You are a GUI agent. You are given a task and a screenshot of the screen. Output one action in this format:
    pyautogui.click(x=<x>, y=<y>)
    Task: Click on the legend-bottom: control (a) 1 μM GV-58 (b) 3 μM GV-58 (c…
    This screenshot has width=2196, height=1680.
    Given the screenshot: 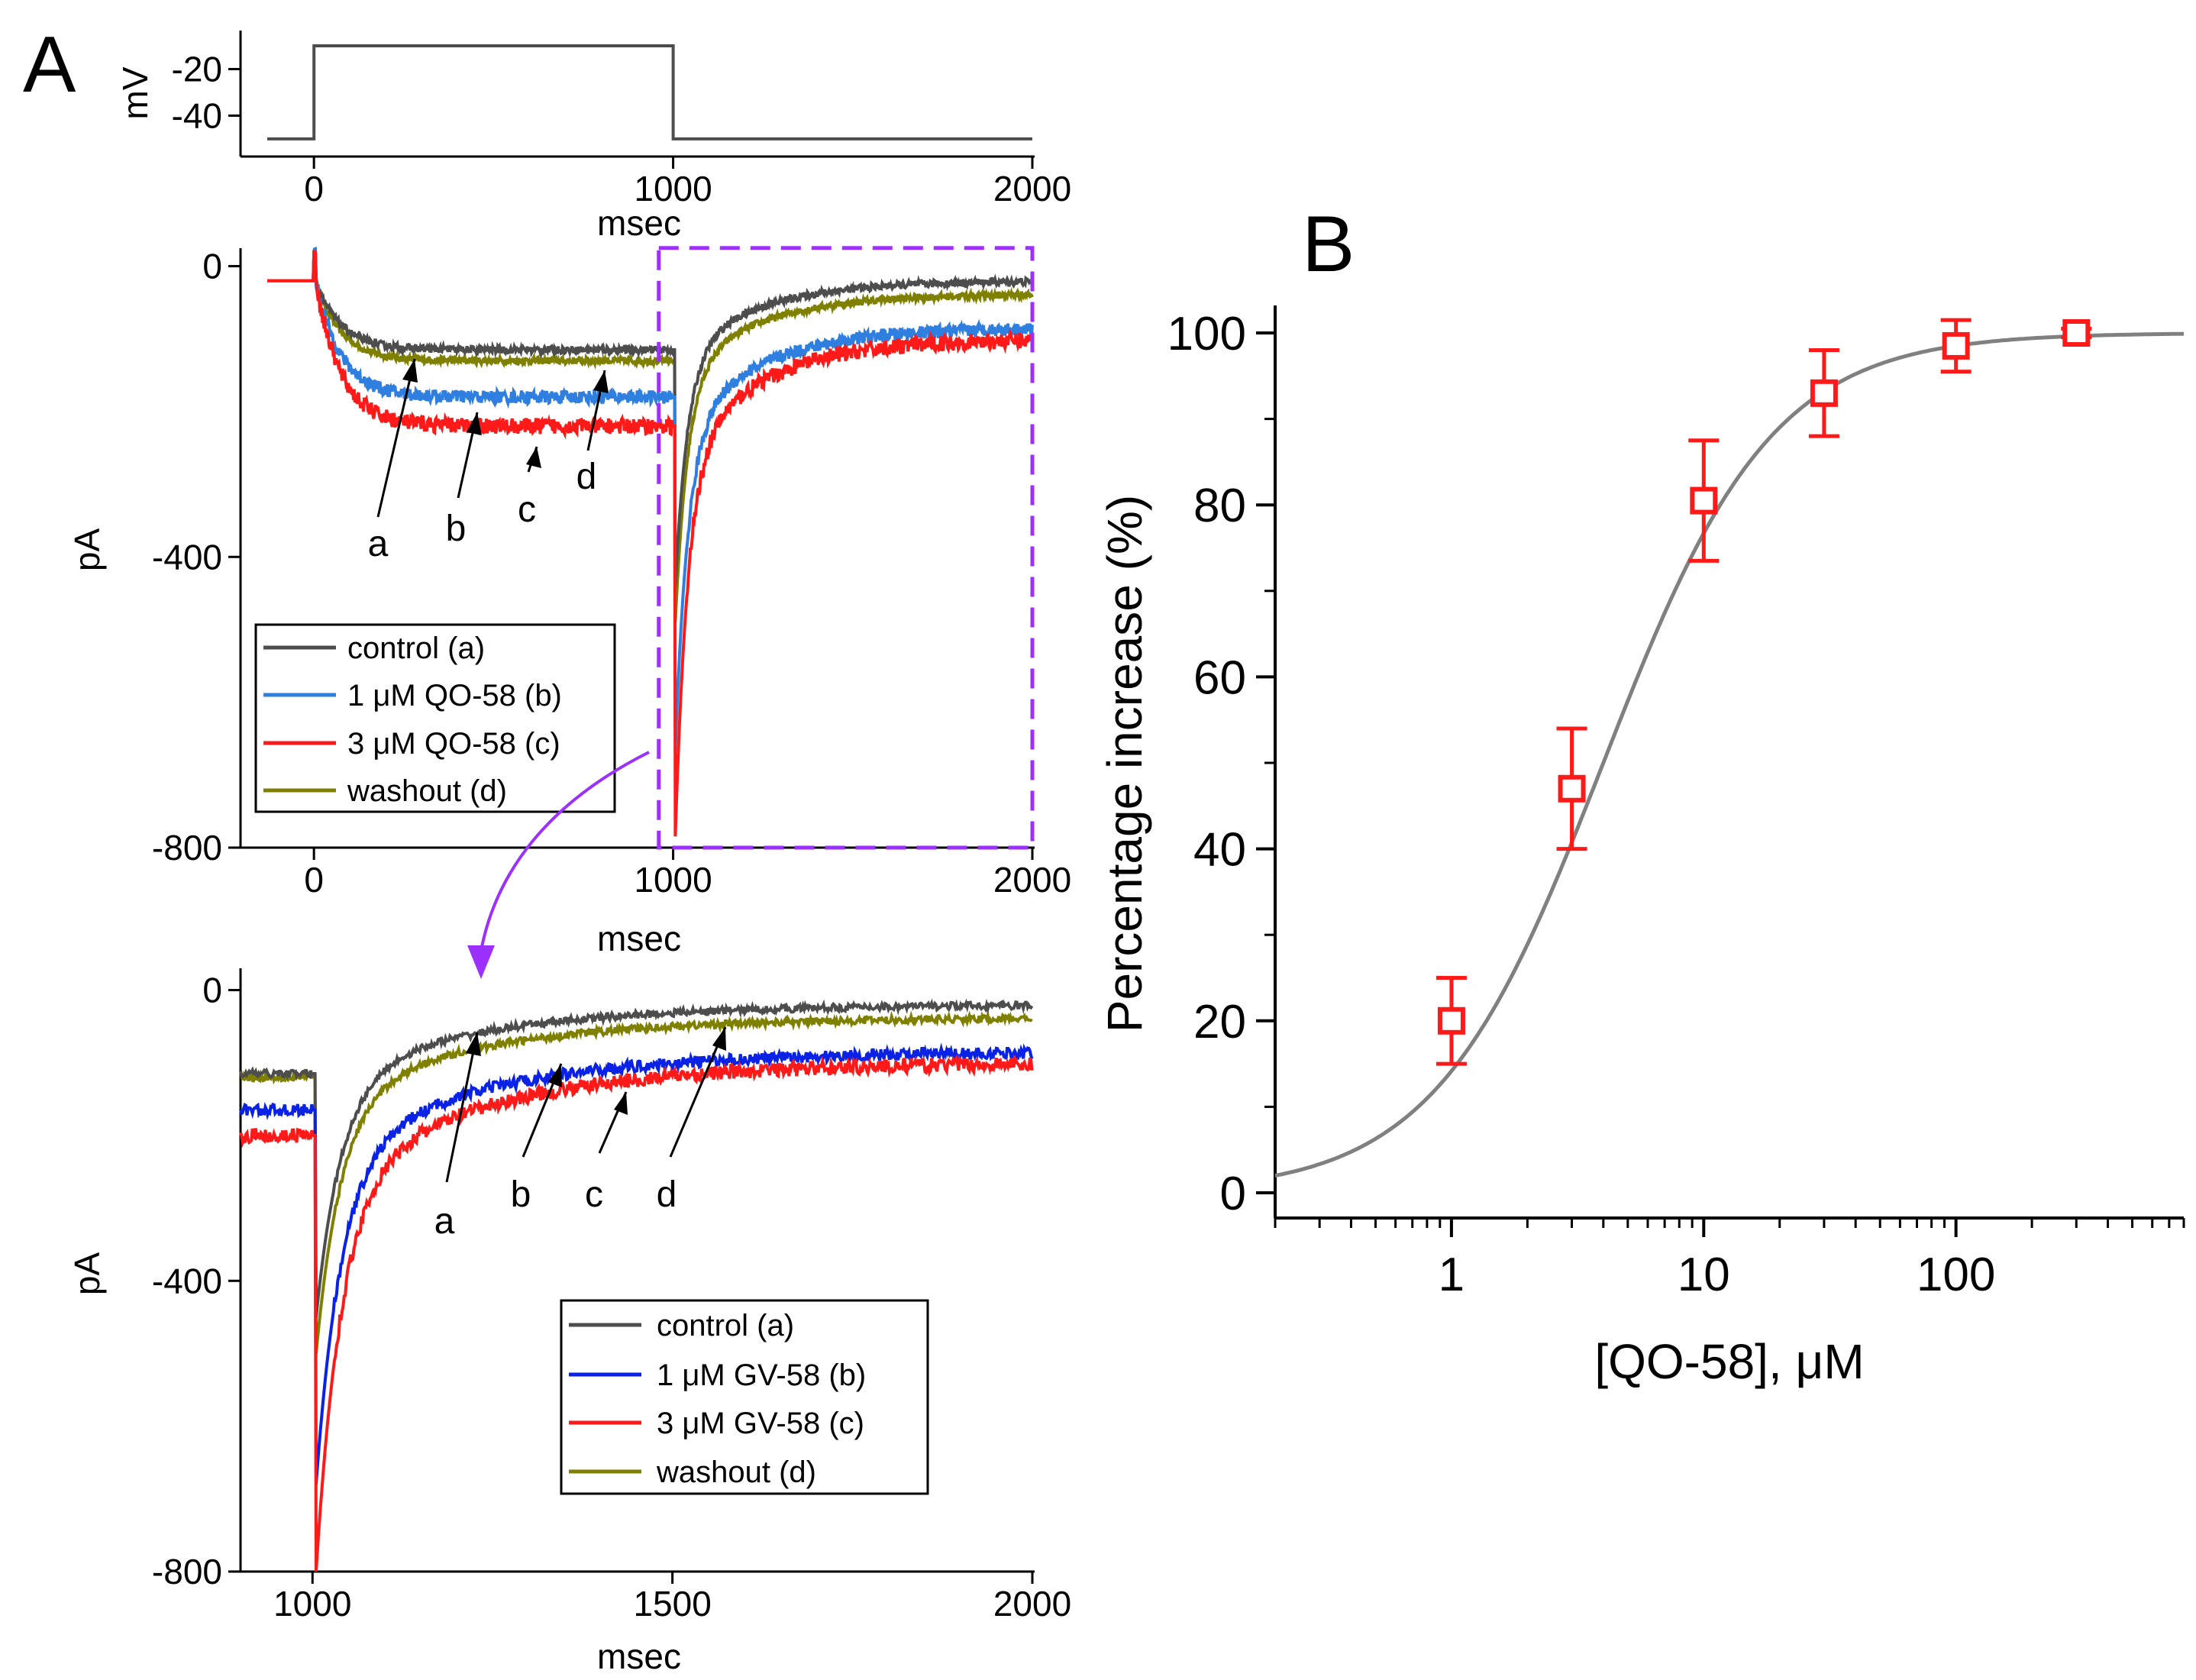 What is the action you would take?
    pyautogui.click(x=744, y=1397)
    